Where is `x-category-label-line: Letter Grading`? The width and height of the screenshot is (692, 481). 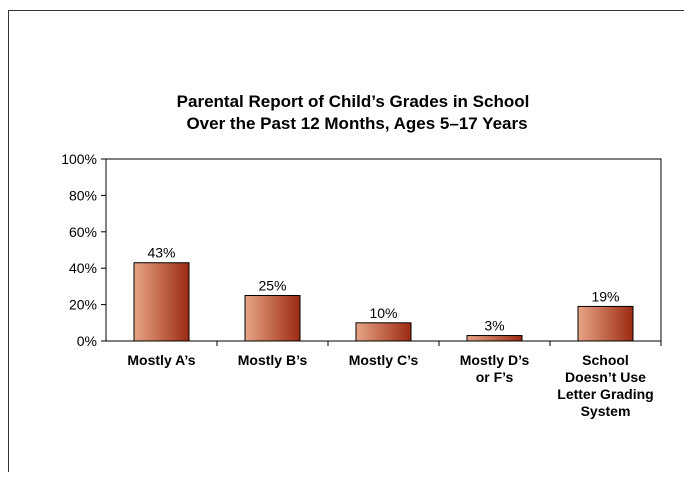
x-category-label-line: Letter Grading is located at coordinates (605, 394).